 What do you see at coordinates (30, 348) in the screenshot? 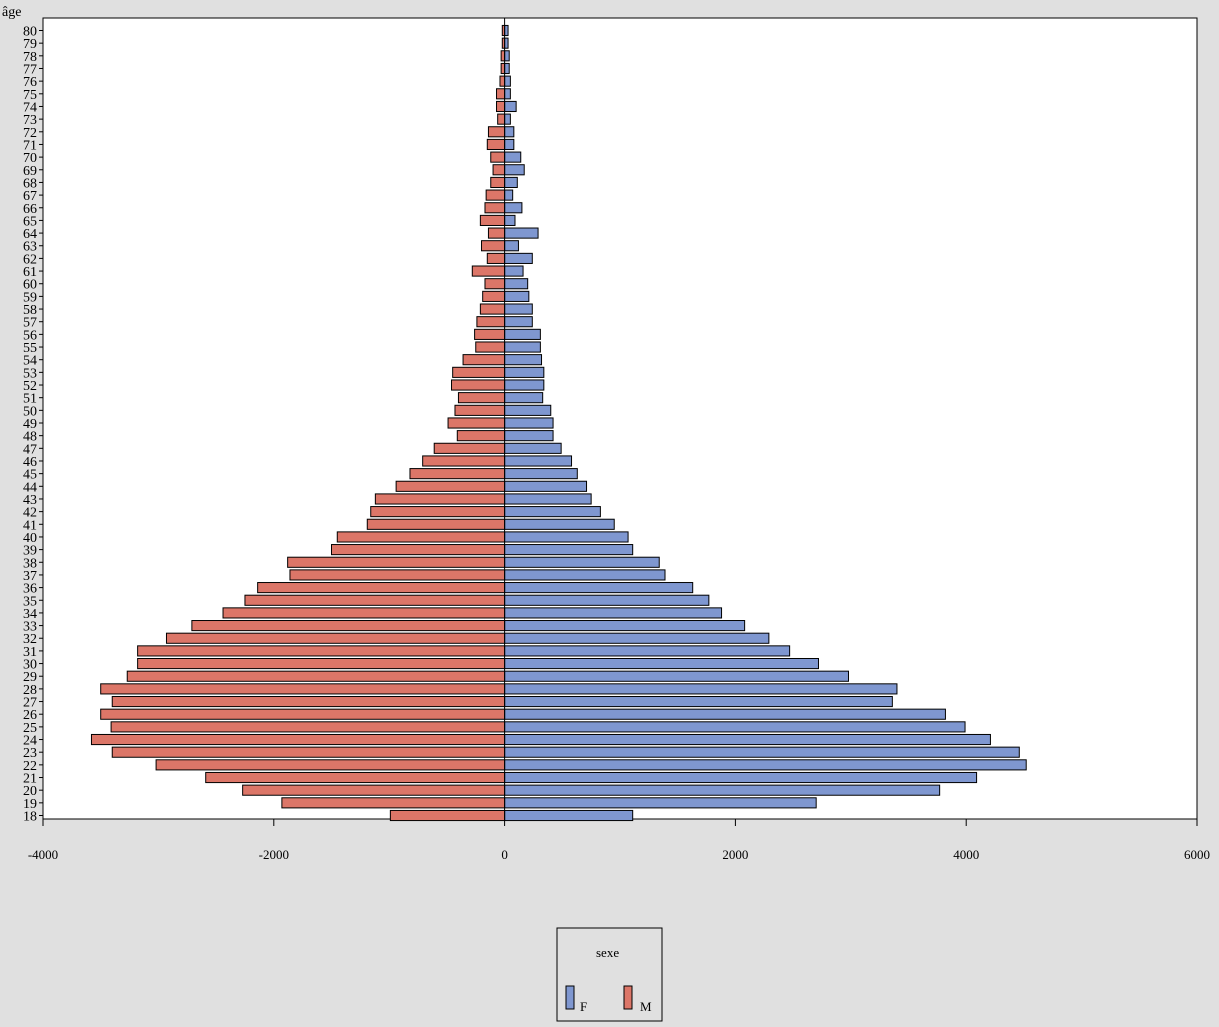
I see `y-tick-label: 55` at bounding box center [30, 348].